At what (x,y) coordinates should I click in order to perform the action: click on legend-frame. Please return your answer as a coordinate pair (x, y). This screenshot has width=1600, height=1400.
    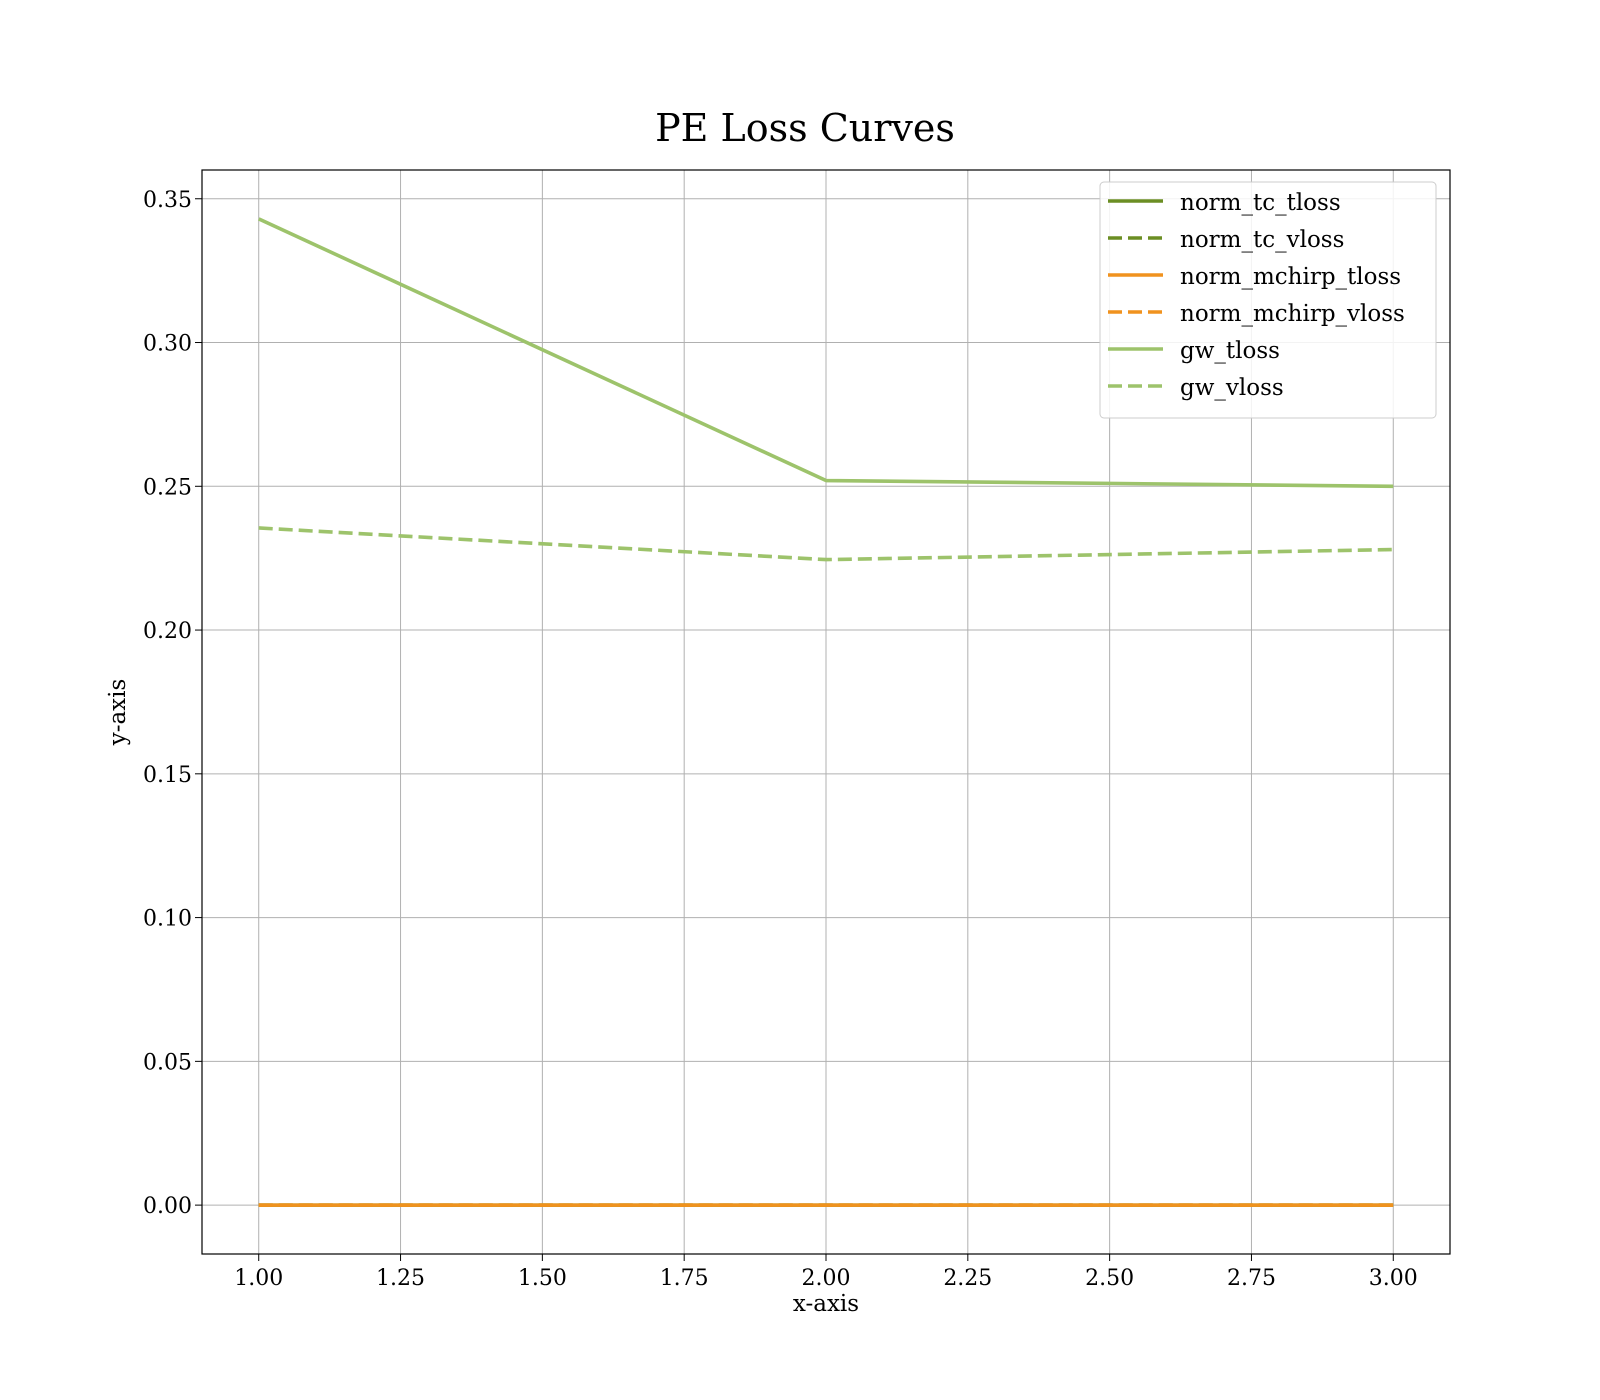
    Looking at the image, I should click on (1268, 300).